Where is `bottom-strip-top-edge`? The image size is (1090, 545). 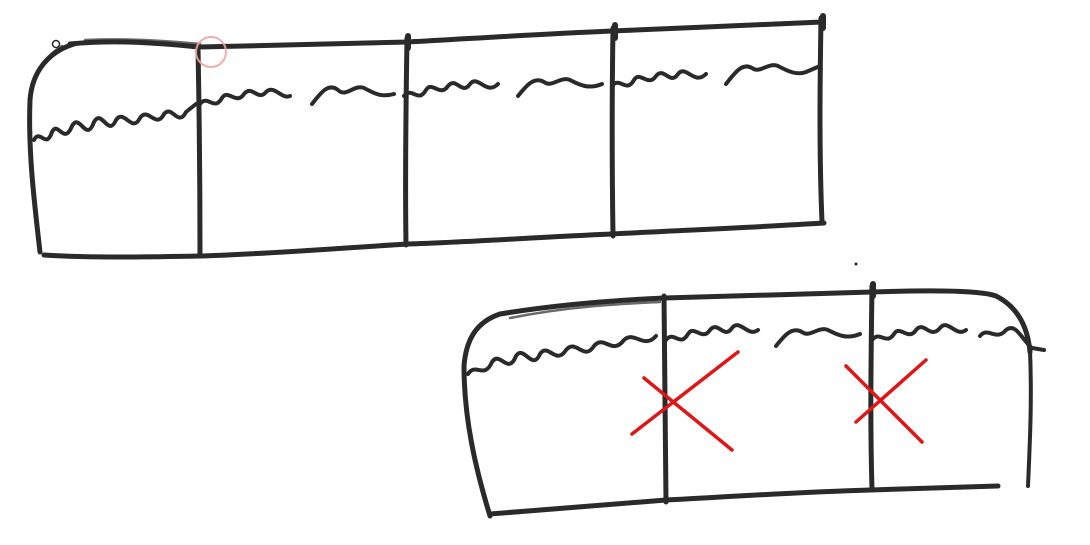 bottom-strip-top-edge is located at coordinates (765, 321).